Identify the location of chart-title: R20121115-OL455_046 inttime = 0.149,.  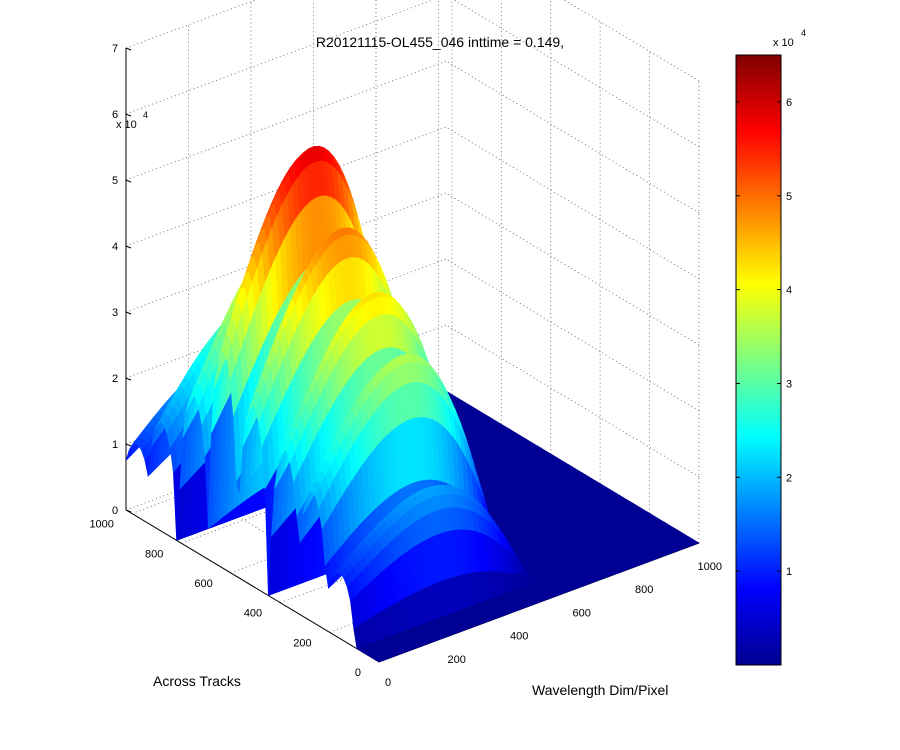
(440, 42).